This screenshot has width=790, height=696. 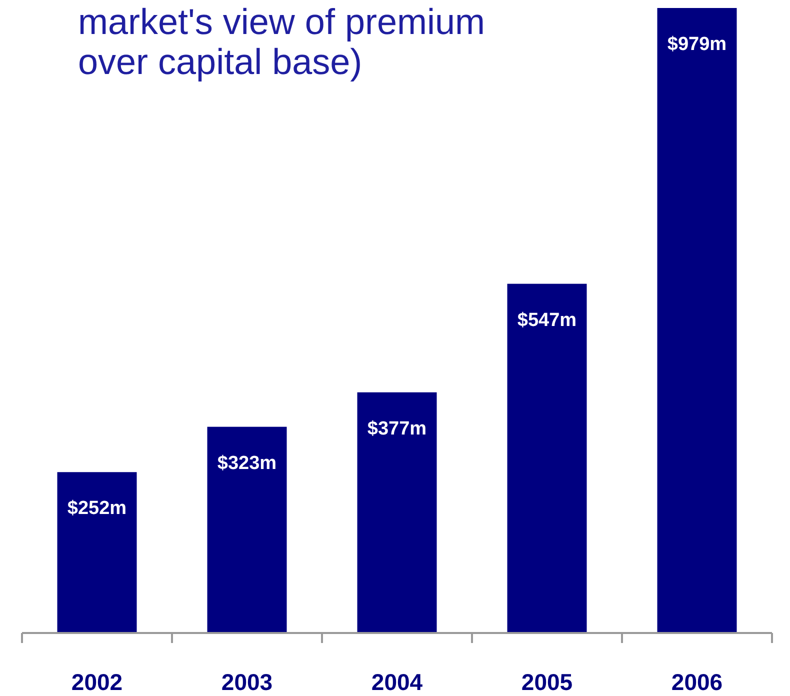 I want to click on data-label: $323m, so click(x=247, y=463).